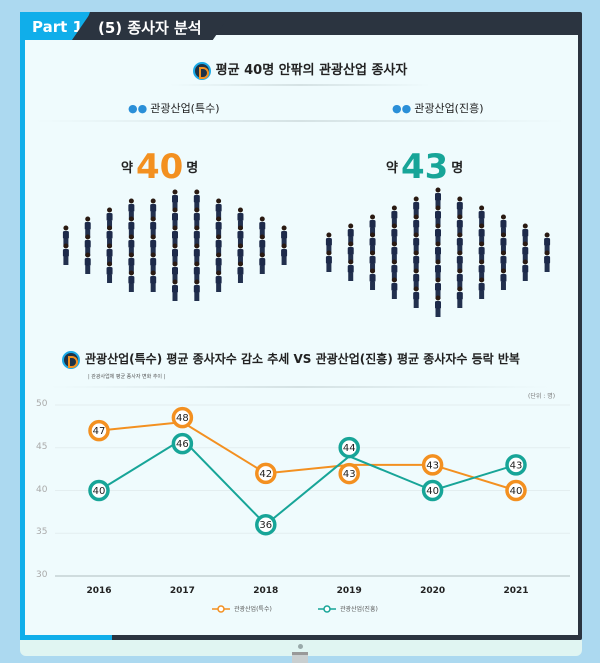  What do you see at coordinates (152, 26) in the screenshot?
I see `section-title: (5) 종사자 분석` at bounding box center [152, 26].